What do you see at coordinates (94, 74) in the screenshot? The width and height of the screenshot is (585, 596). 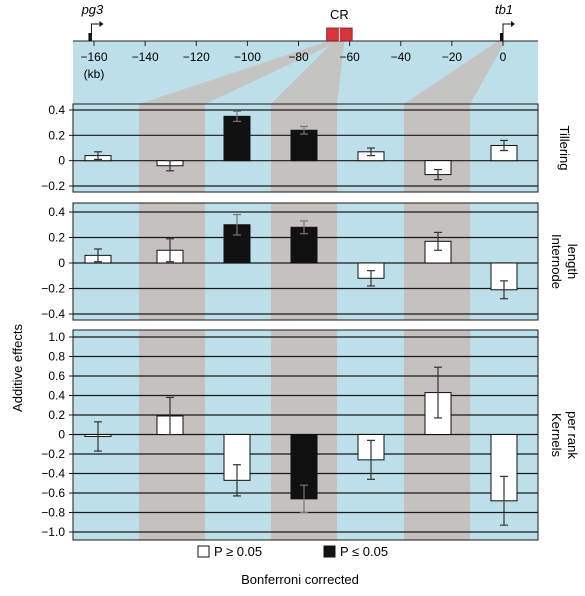 I see `track-unit-label: (kb)` at bounding box center [94, 74].